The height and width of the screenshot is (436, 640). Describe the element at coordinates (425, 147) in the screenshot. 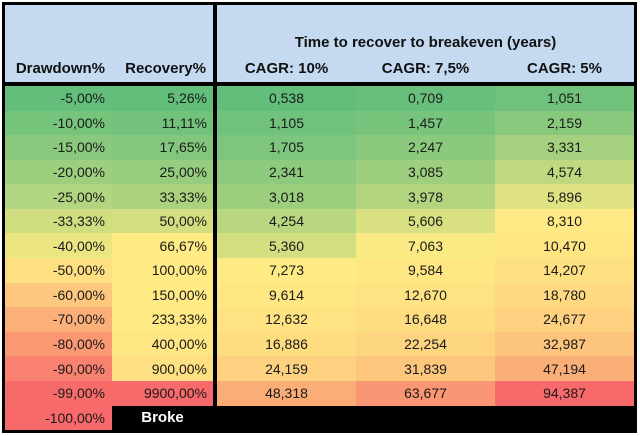

I see `cell-cagr75: 2,247` at that location.